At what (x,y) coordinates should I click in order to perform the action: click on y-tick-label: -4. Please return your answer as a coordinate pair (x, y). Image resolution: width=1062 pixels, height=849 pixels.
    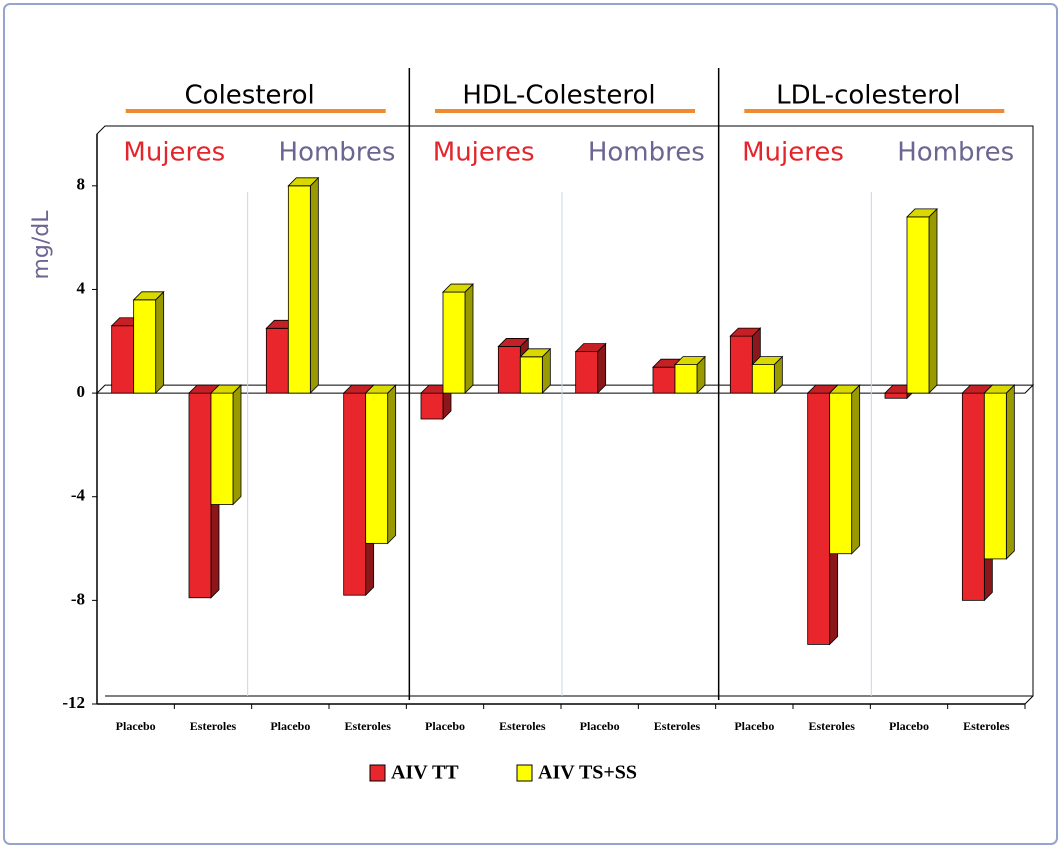
    Looking at the image, I should click on (78, 495).